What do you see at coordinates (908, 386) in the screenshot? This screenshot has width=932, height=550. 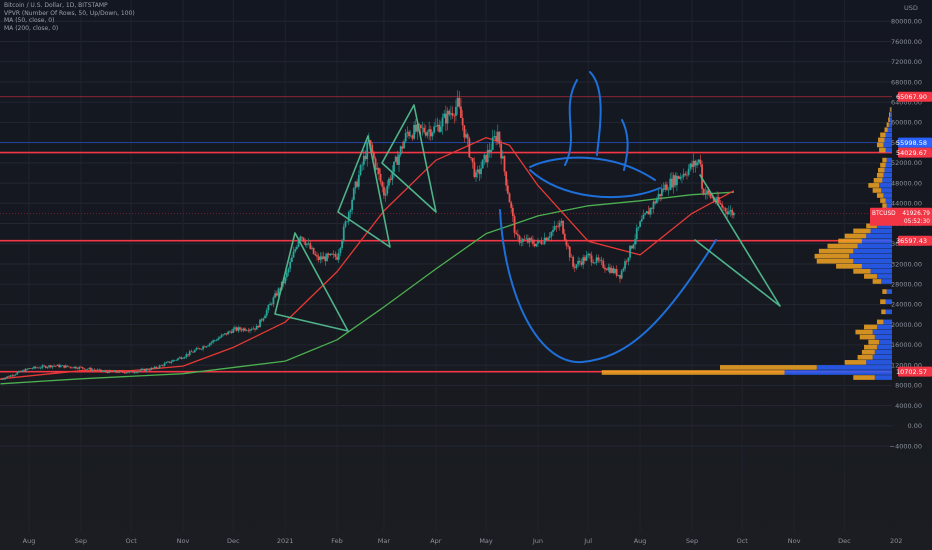 I see `y-tick-label: 8000.00` at bounding box center [908, 386].